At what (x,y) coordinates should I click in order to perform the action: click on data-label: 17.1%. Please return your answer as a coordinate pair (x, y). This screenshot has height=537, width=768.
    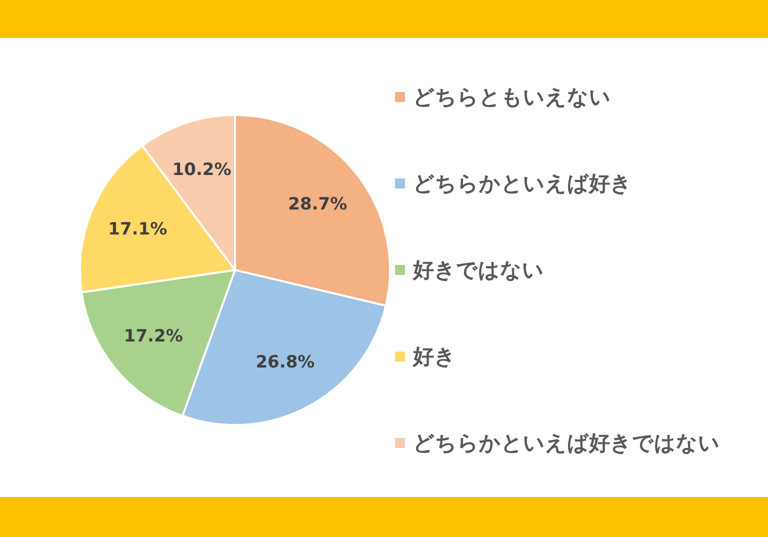
    Looking at the image, I should click on (138, 230).